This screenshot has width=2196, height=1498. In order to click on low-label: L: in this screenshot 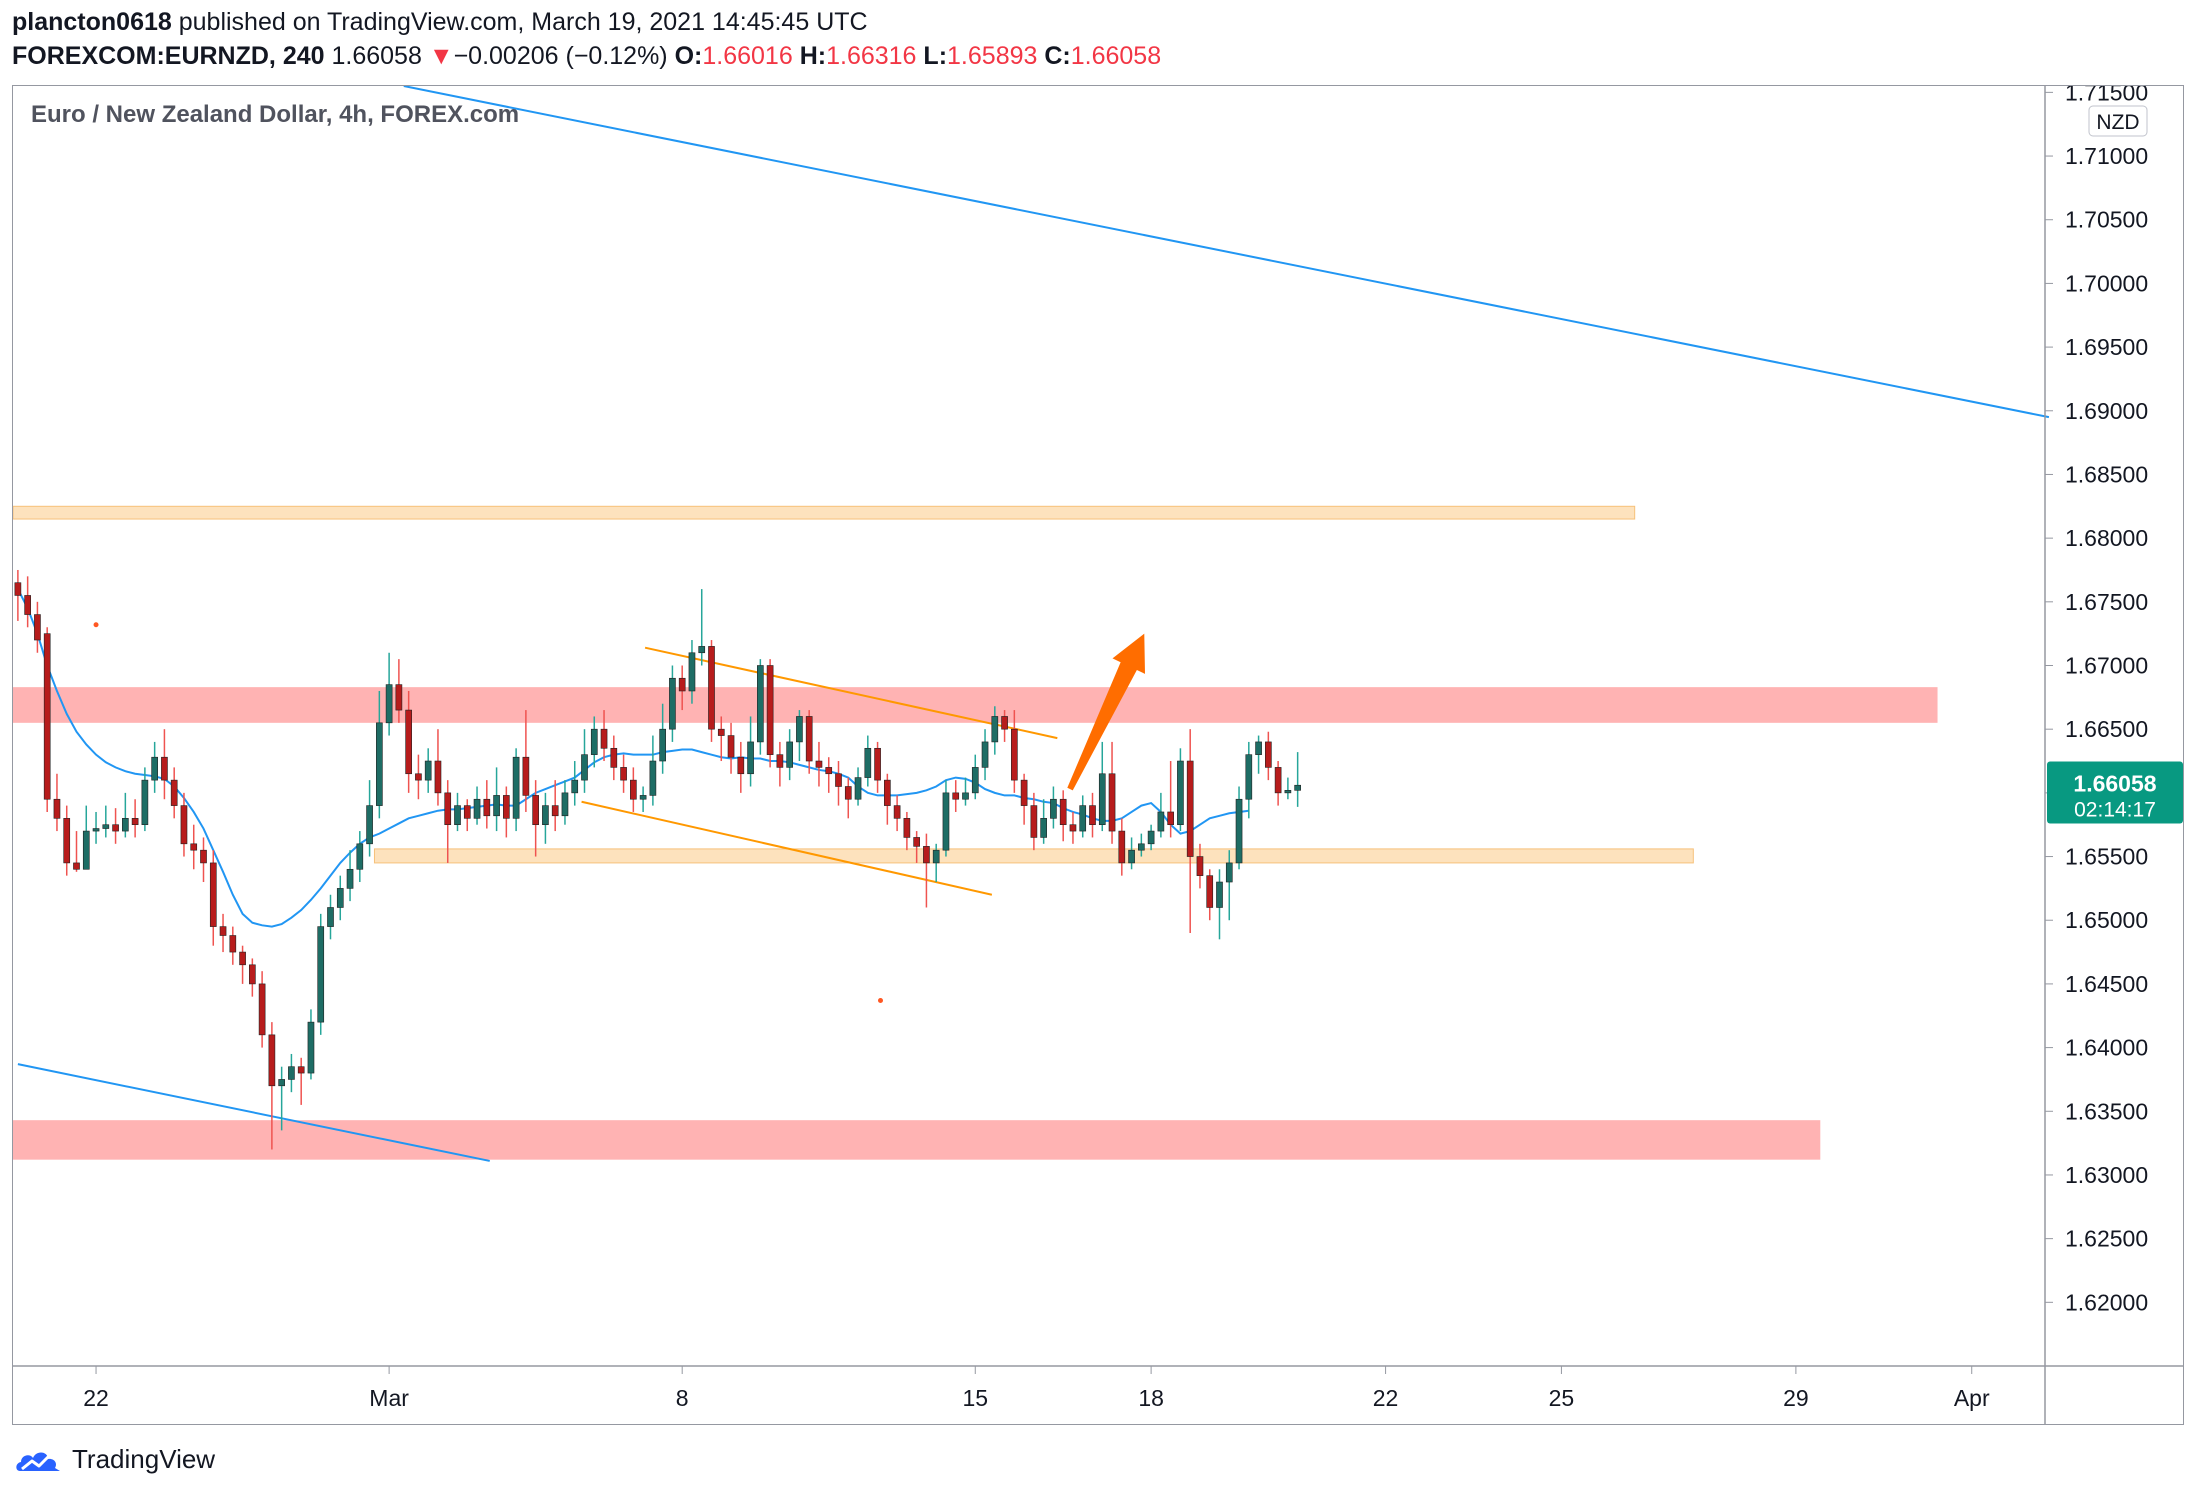, I will do `click(935, 56)`.